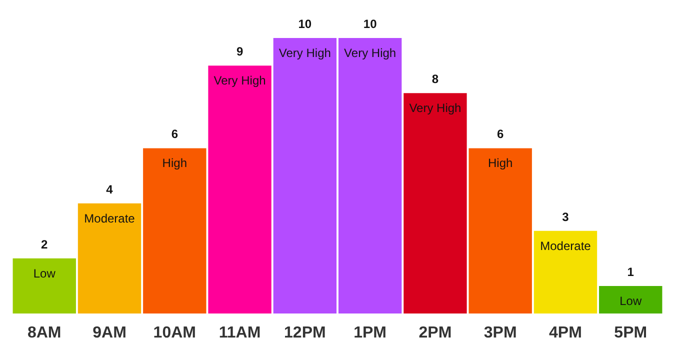  What do you see at coordinates (631, 333) in the screenshot?
I see `x-tick-label: 5PM` at bounding box center [631, 333].